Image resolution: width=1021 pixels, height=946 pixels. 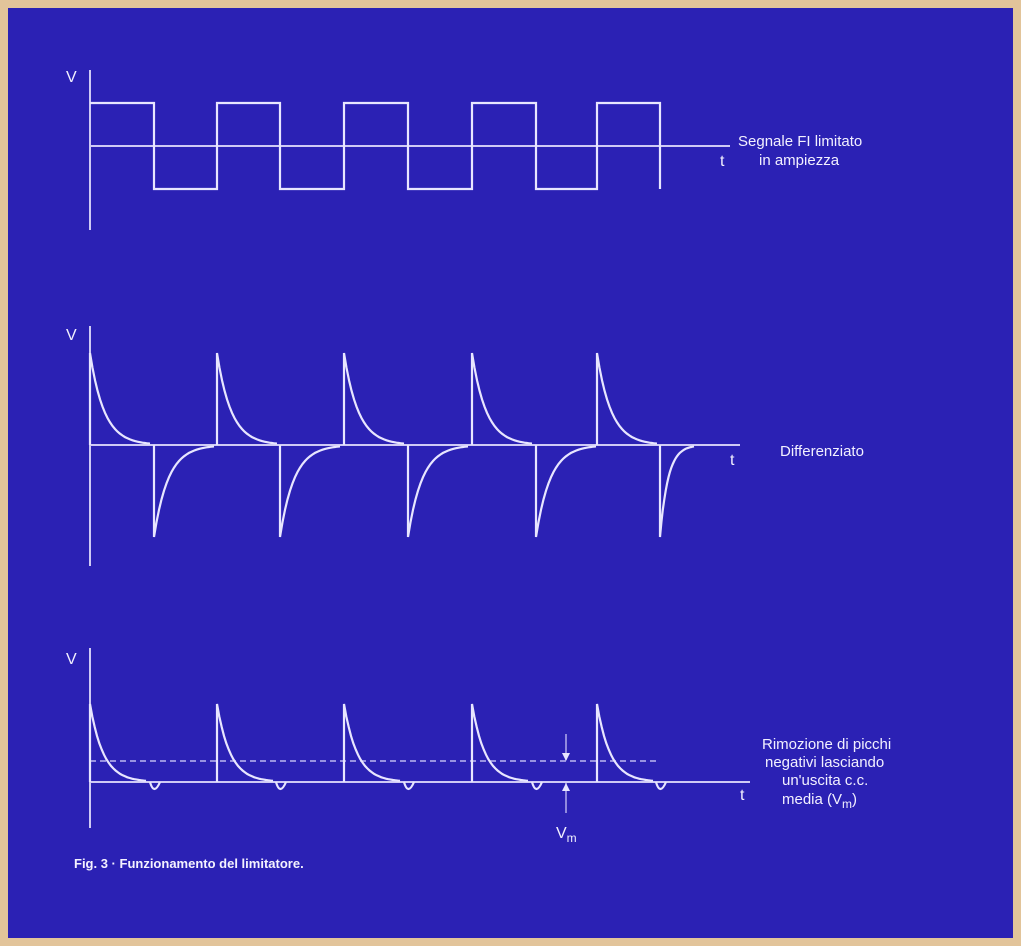 What do you see at coordinates (376, 146) in the screenshot?
I see `square-wave-trace` at bounding box center [376, 146].